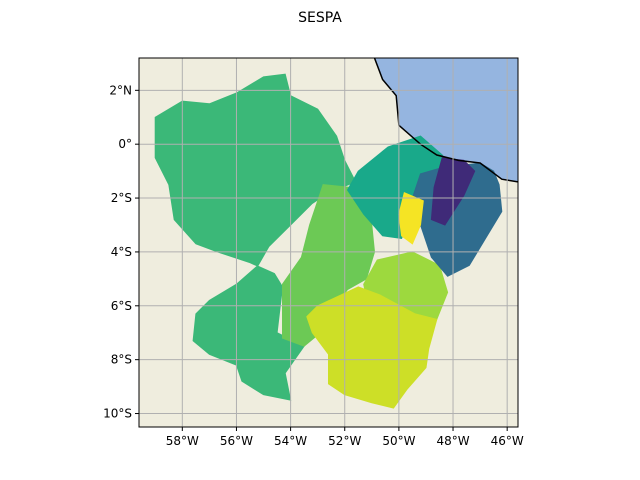 This screenshot has height=480, width=640. Describe the element at coordinates (507, 441) in the screenshot. I see `x-tick-label: 46°W` at that location.